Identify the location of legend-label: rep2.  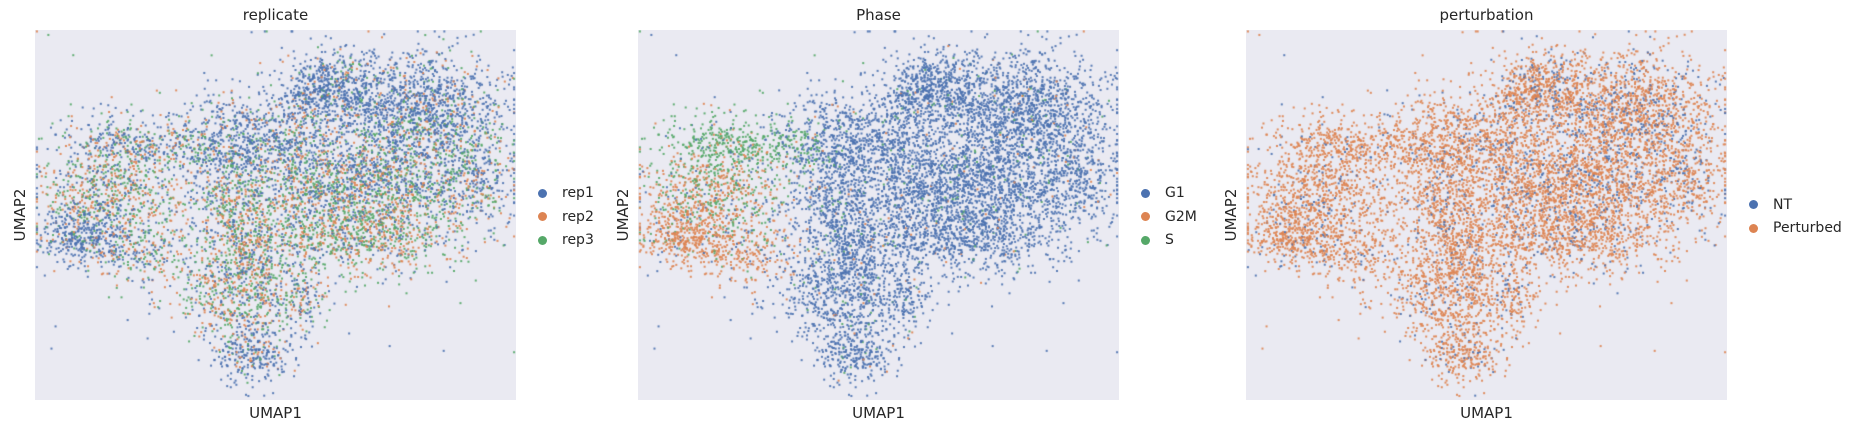
(578, 216).